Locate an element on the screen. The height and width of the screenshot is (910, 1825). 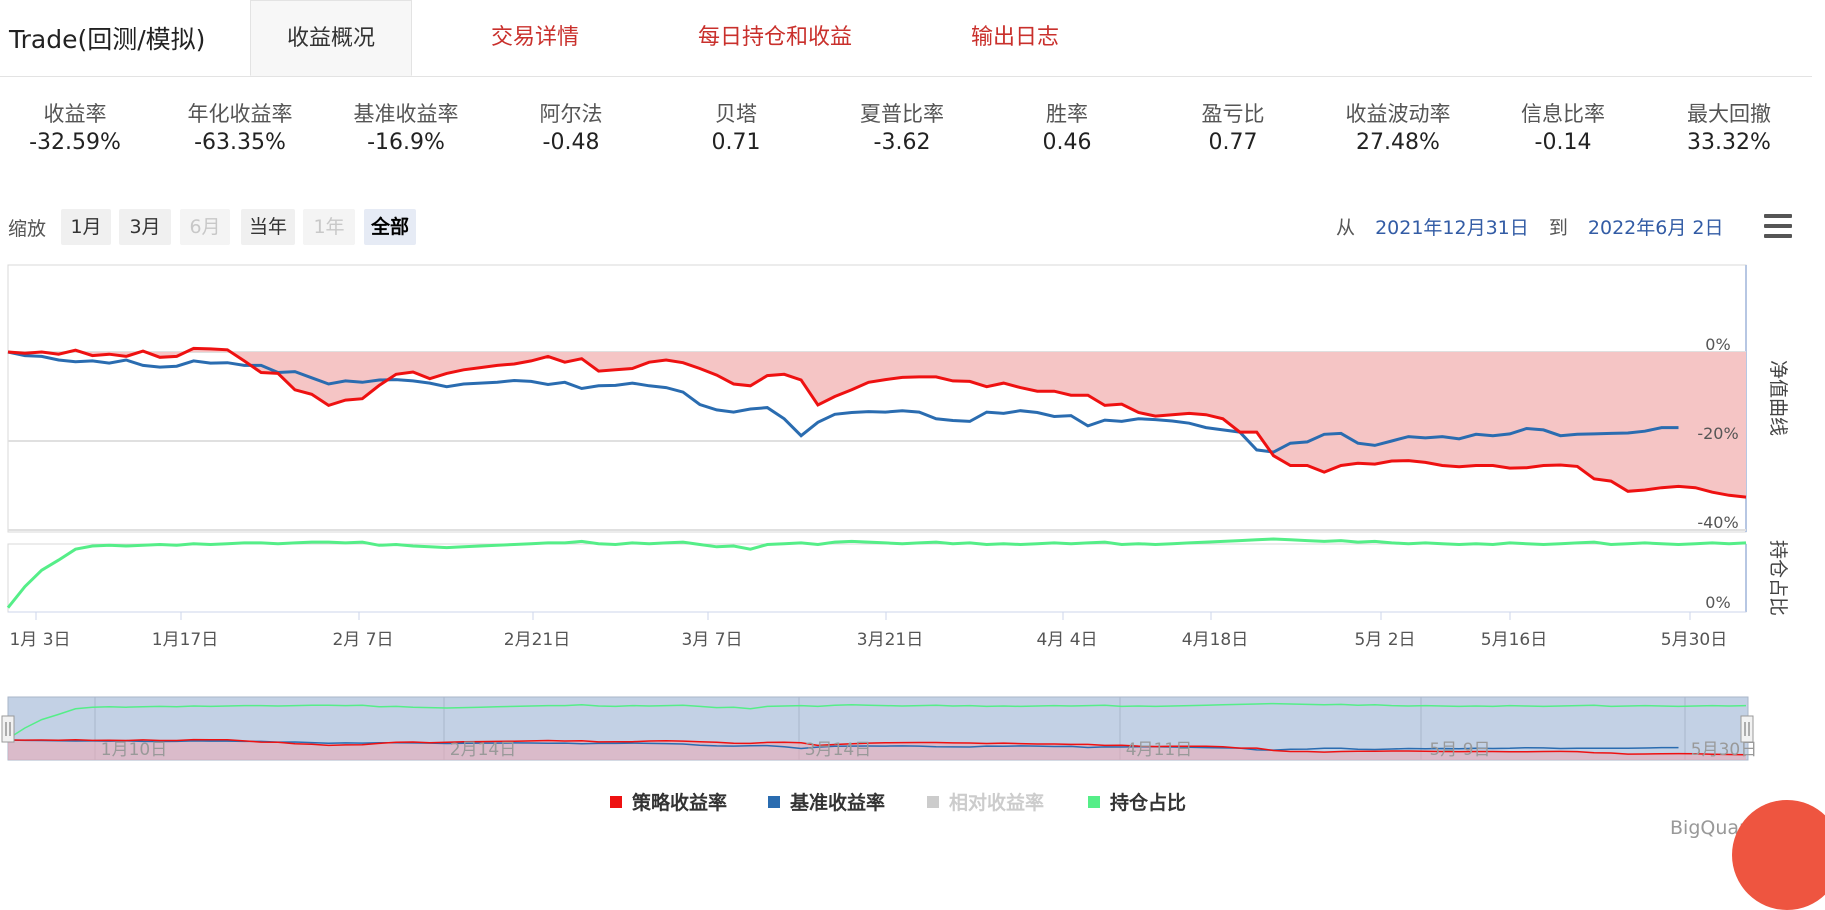
y-tick-minus40: -40% is located at coordinates (1717, 522).